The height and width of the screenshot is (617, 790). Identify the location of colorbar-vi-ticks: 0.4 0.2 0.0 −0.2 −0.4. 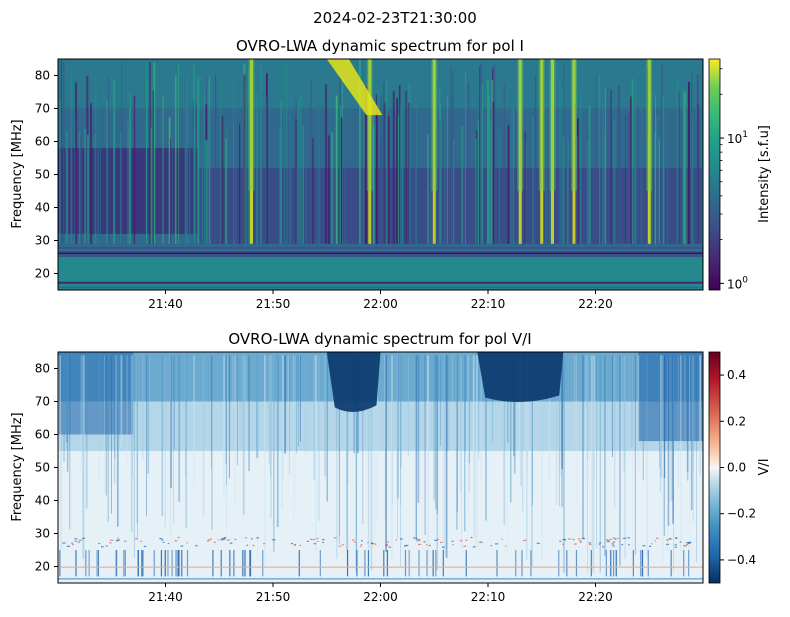
(738, 467).